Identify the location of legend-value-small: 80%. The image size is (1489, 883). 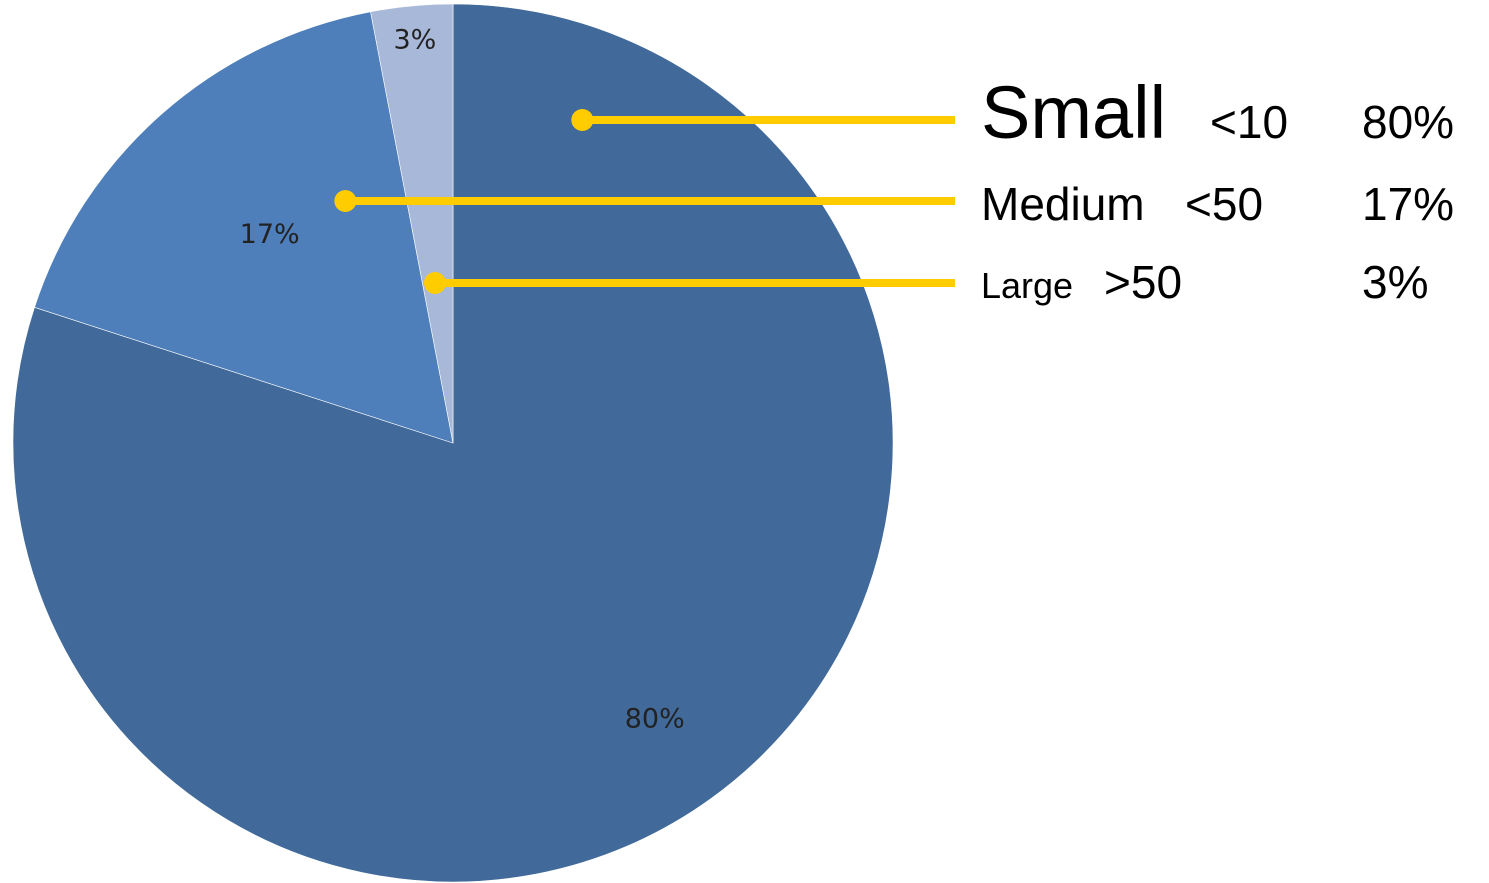
(1408, 122).